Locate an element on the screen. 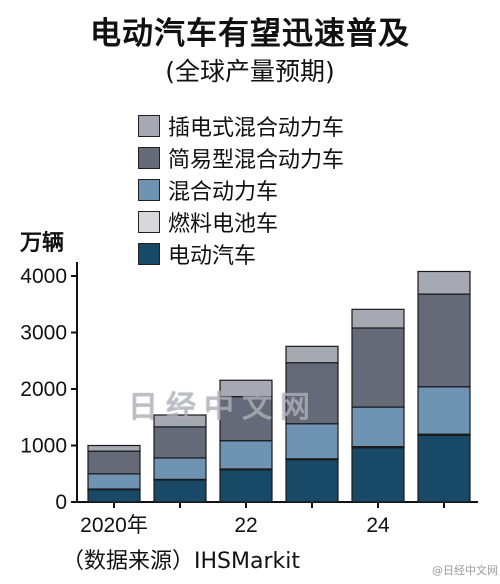 The height and width of the screenshot is (584, 500). legend: 插电式混合动力车 简易型混合动力车 混合动力车燃料电池车电动汽车 is located at coordinates (241, 190).